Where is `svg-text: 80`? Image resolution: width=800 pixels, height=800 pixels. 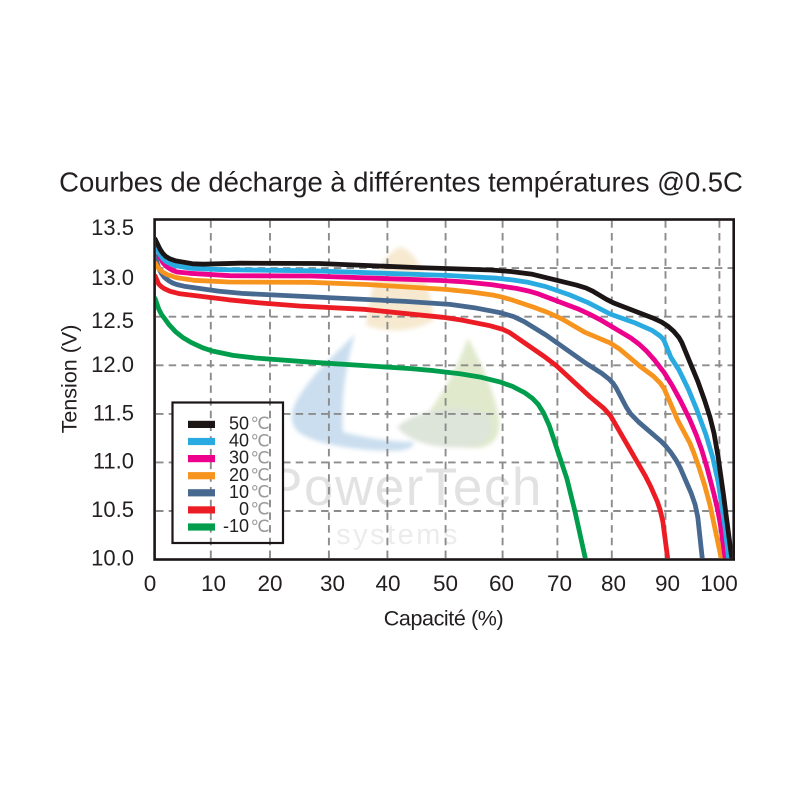
svg-text: 80 is located at coordinates (613, 583).